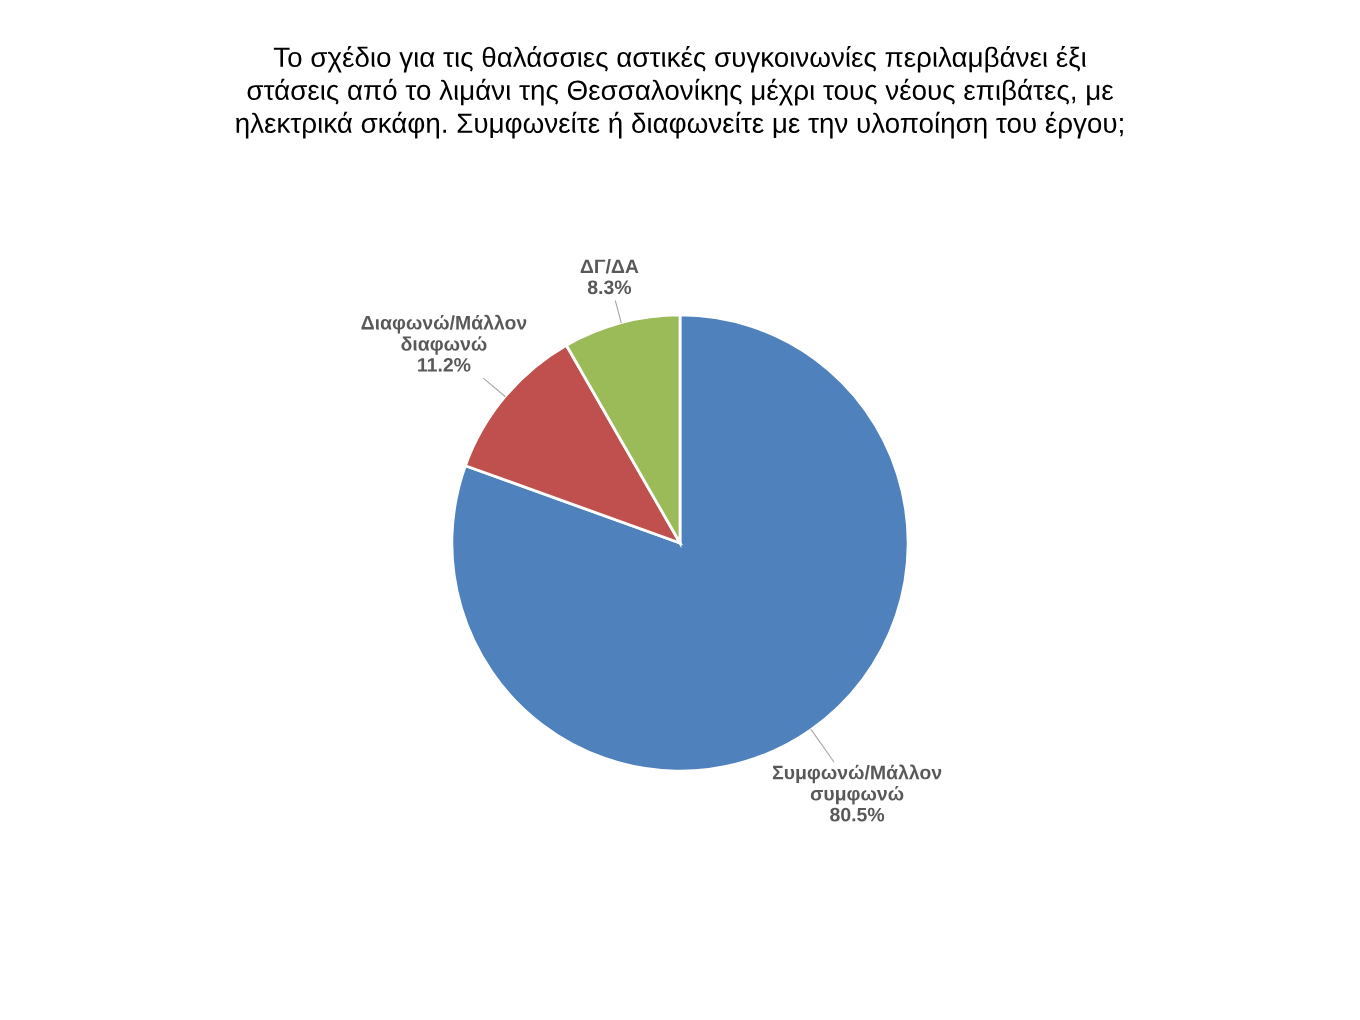 Image resolution: width=1360 pixels, height=1020 pixels. What do you see at coordinates (609, 287) in the screenshot?
I see `data-label: 8.3%` at bounding box center [609, 287].